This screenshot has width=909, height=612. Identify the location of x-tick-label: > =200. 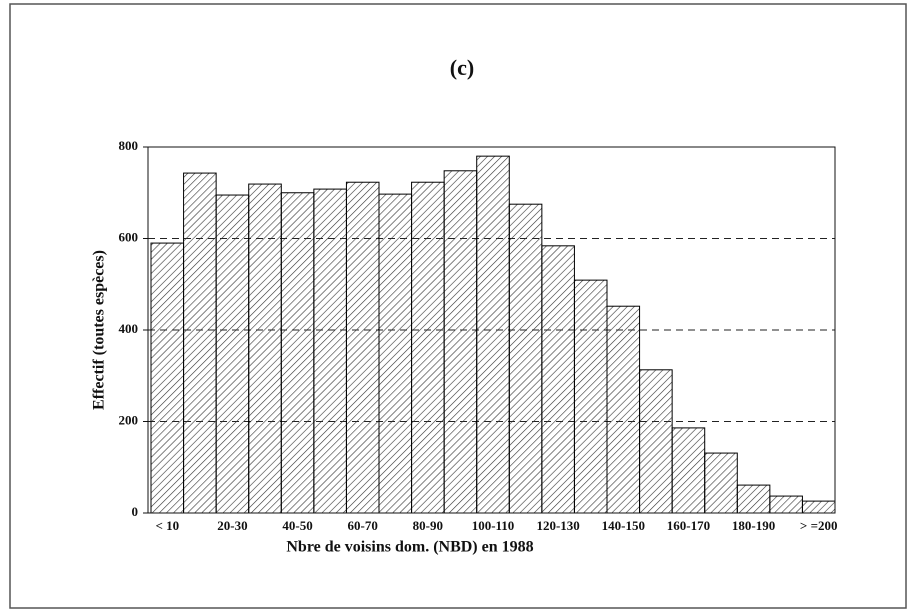
(819, 525).